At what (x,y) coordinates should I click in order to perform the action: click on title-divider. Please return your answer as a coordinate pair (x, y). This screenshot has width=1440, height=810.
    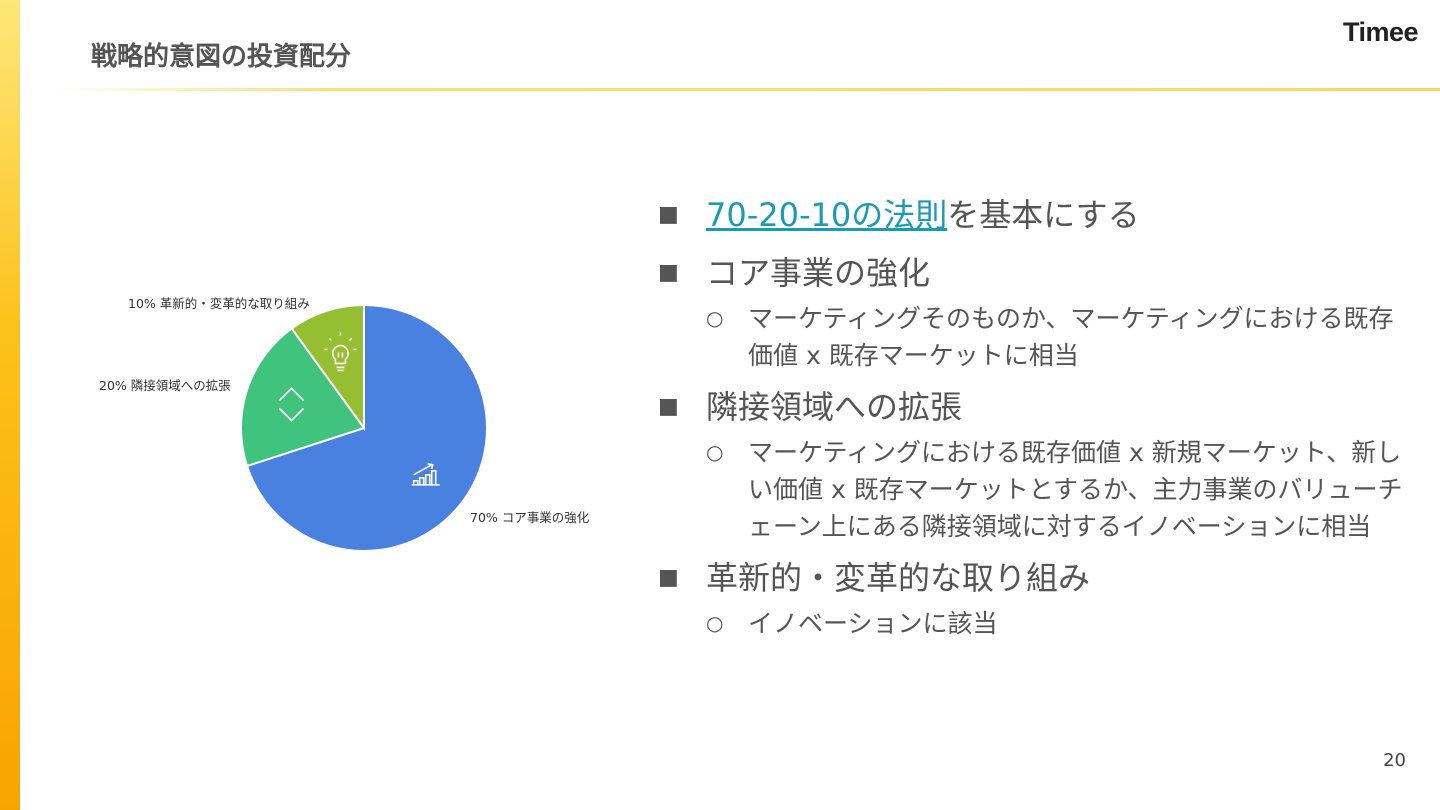
    Looking at the image, I should click on (745, 89).